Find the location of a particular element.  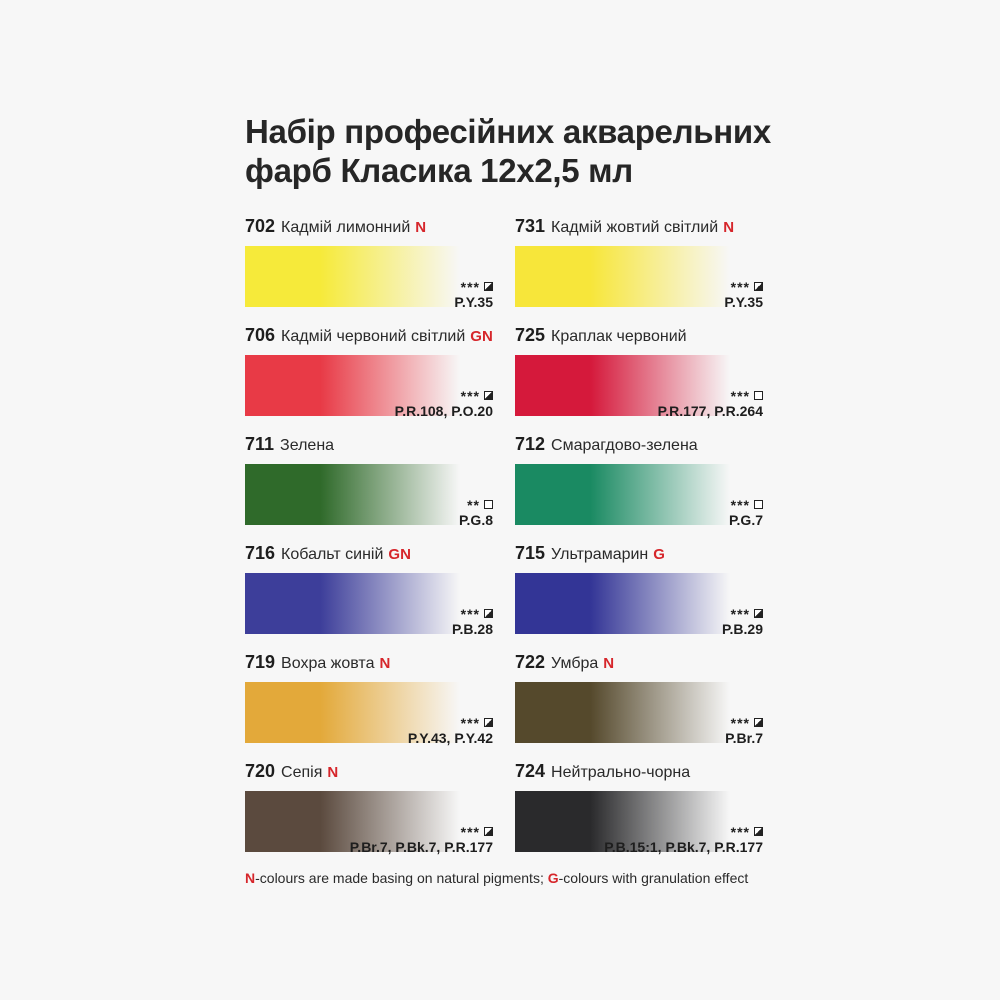

paint-pigments: P.B.29 is located at coordinates (742, 629).